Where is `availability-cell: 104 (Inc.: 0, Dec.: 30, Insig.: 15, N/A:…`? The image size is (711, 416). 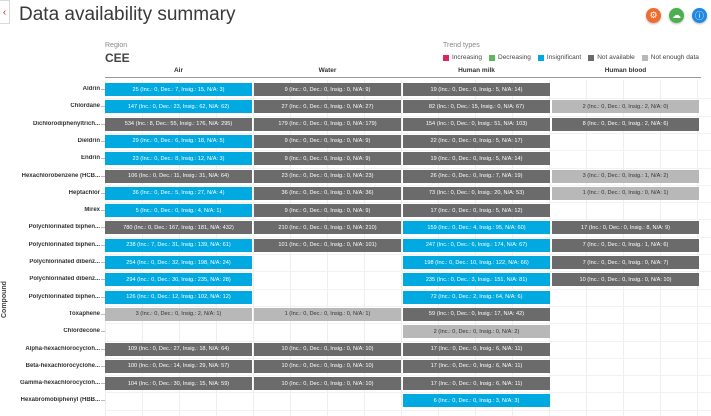
availability-cell: 104 (Inc.: 0, Dec.: 30, Insig.: 15, N/A:… is located at coordinates (178, 384).